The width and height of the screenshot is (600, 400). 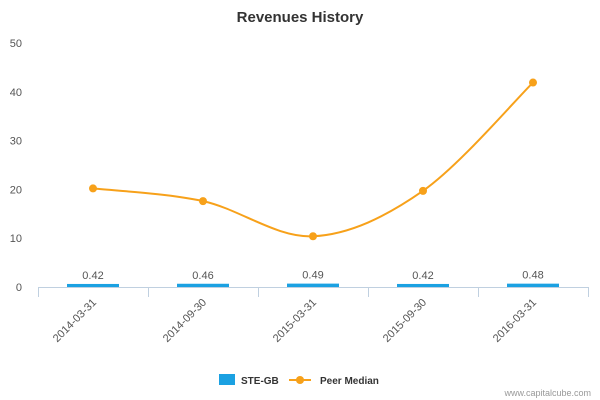 What do you see at coordinates (16, 190) in the screenshot?
I see `y-tick-label: 20` at bounding box center [16, 190].